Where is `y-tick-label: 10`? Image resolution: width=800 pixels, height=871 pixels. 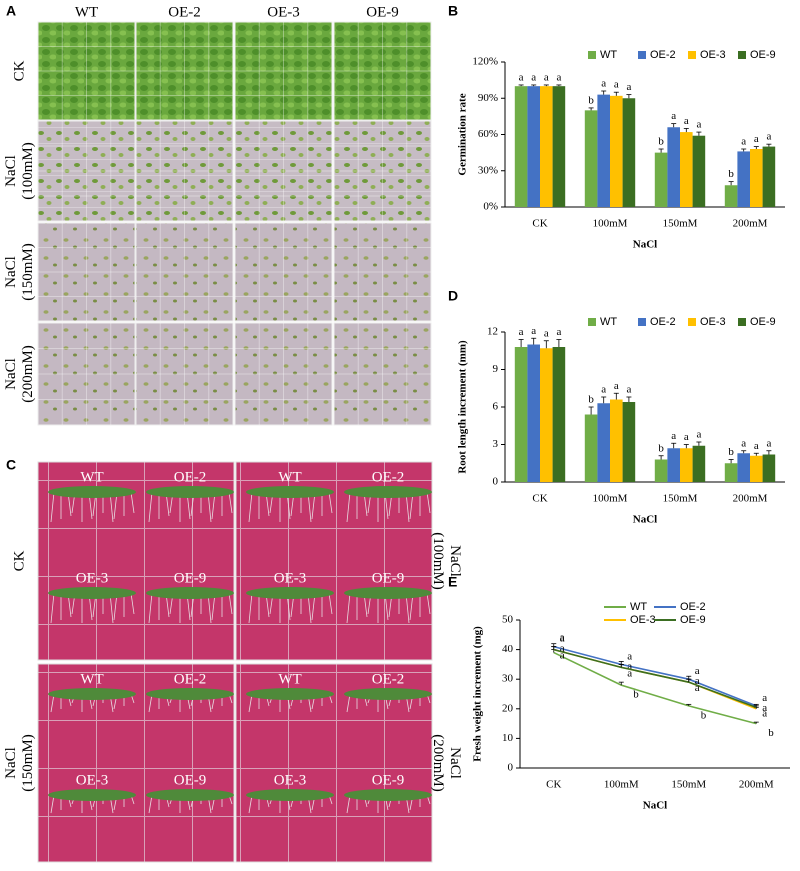
y-tick-label: 10 is located at coordinates (508, 738).